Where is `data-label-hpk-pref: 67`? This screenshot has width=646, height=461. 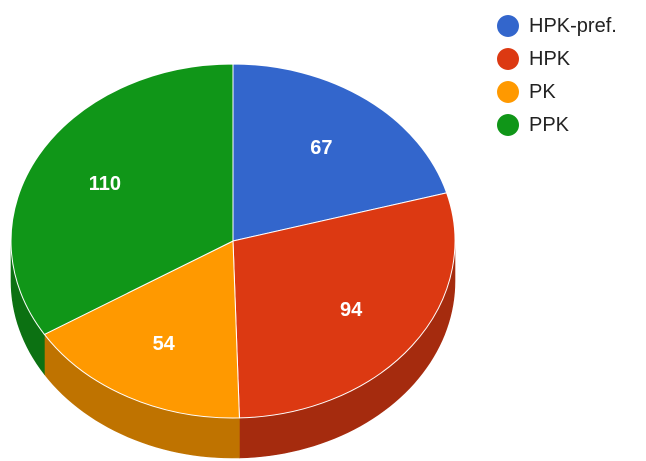
data-label-hpk-pref: 67 is located at coordinates (321, 148).